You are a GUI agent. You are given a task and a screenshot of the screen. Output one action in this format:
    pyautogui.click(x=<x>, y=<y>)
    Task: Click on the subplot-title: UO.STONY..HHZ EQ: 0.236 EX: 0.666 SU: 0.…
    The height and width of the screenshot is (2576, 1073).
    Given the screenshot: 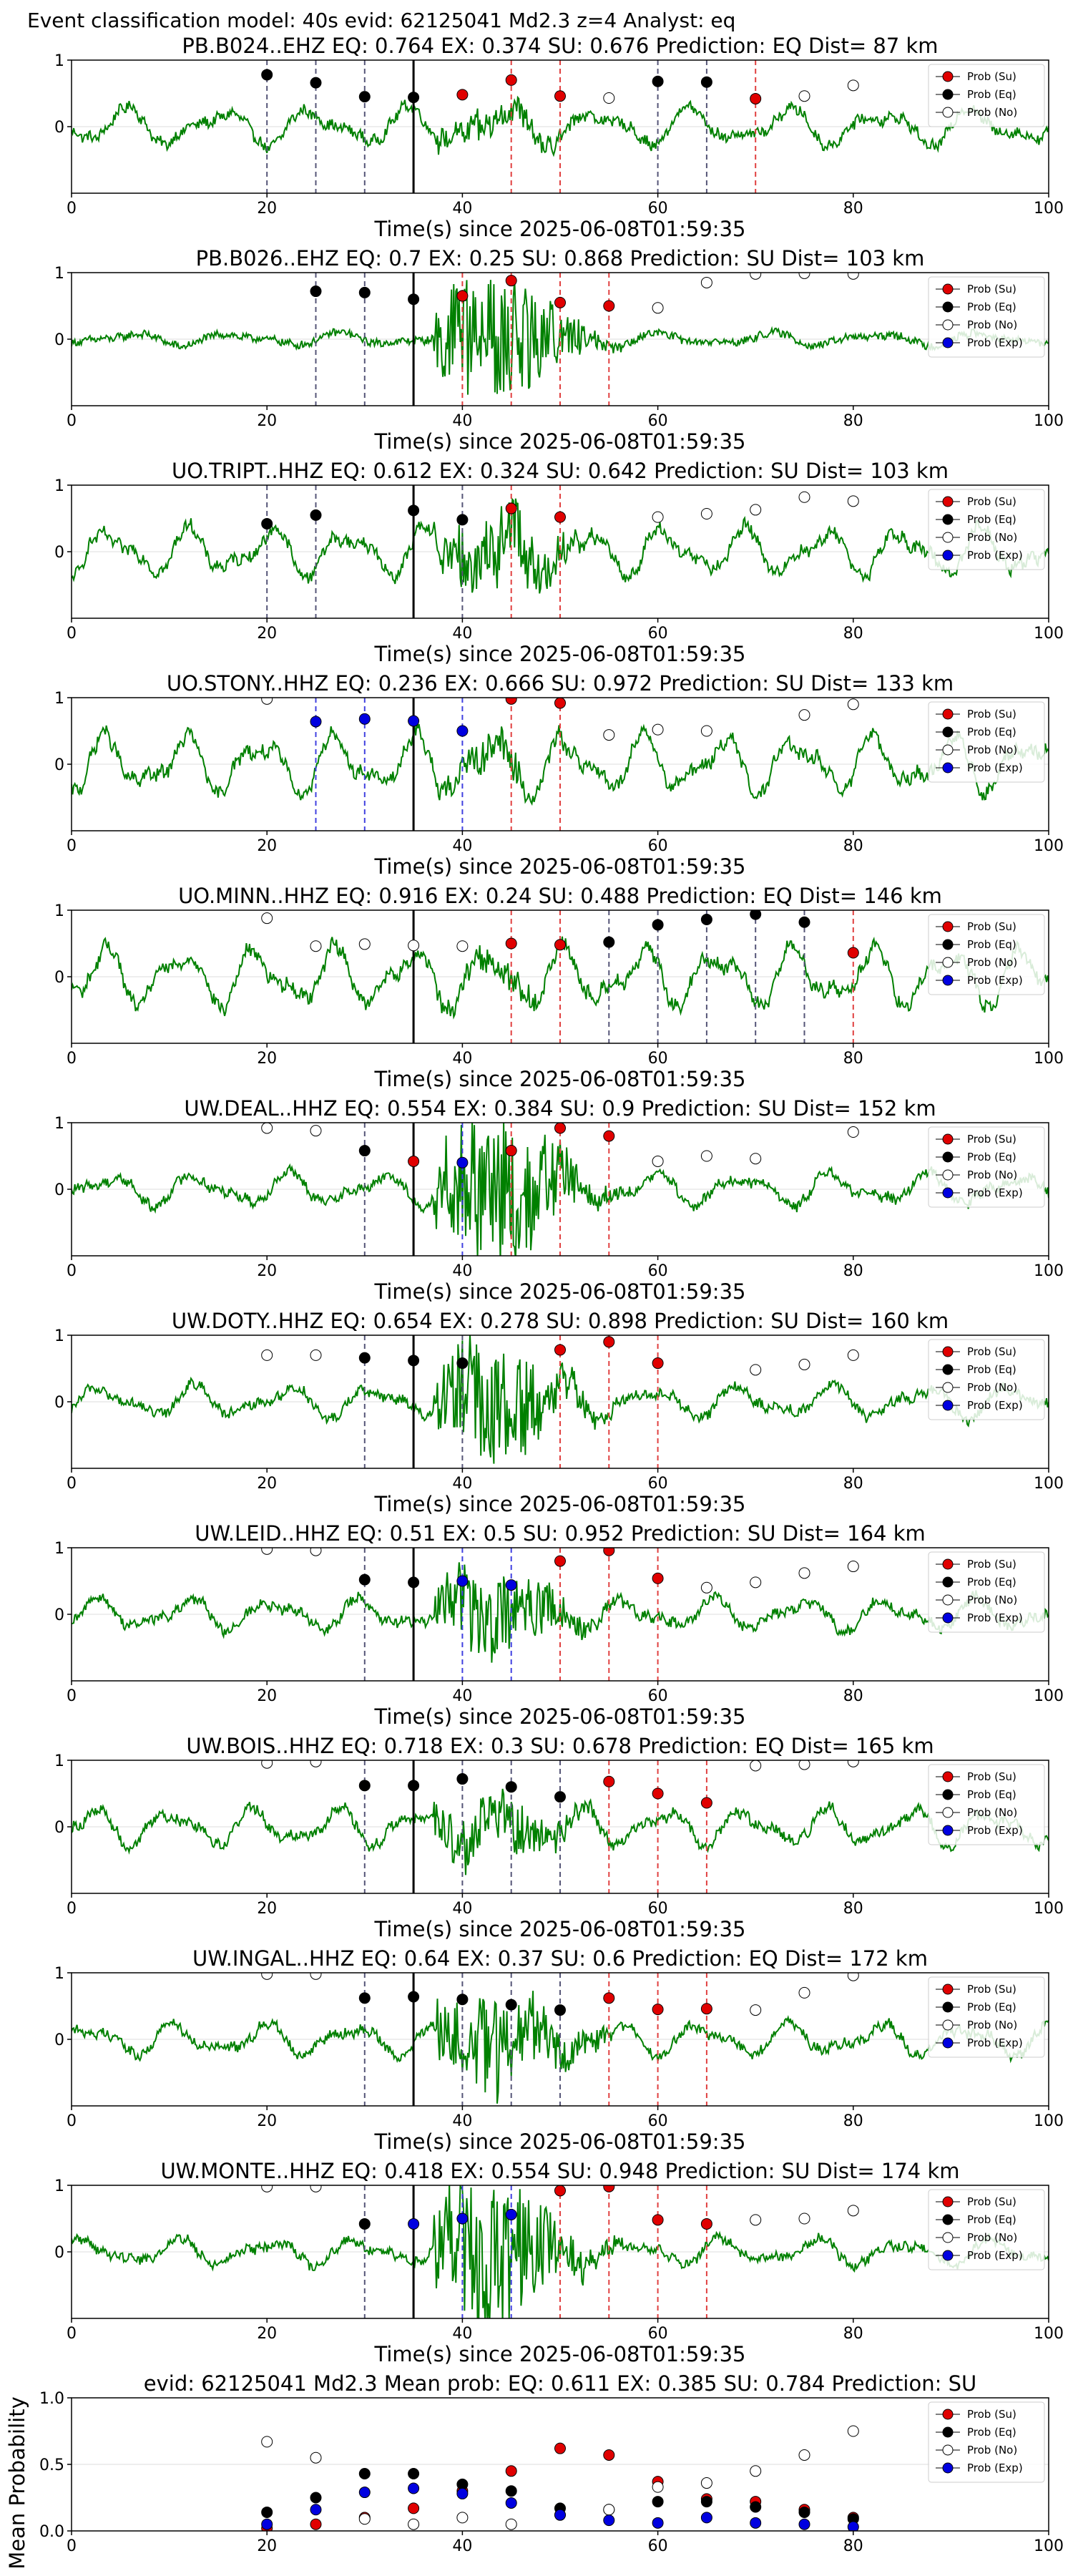 What is the action you would take?
    pyautogui.click(x=560, y=683)
    